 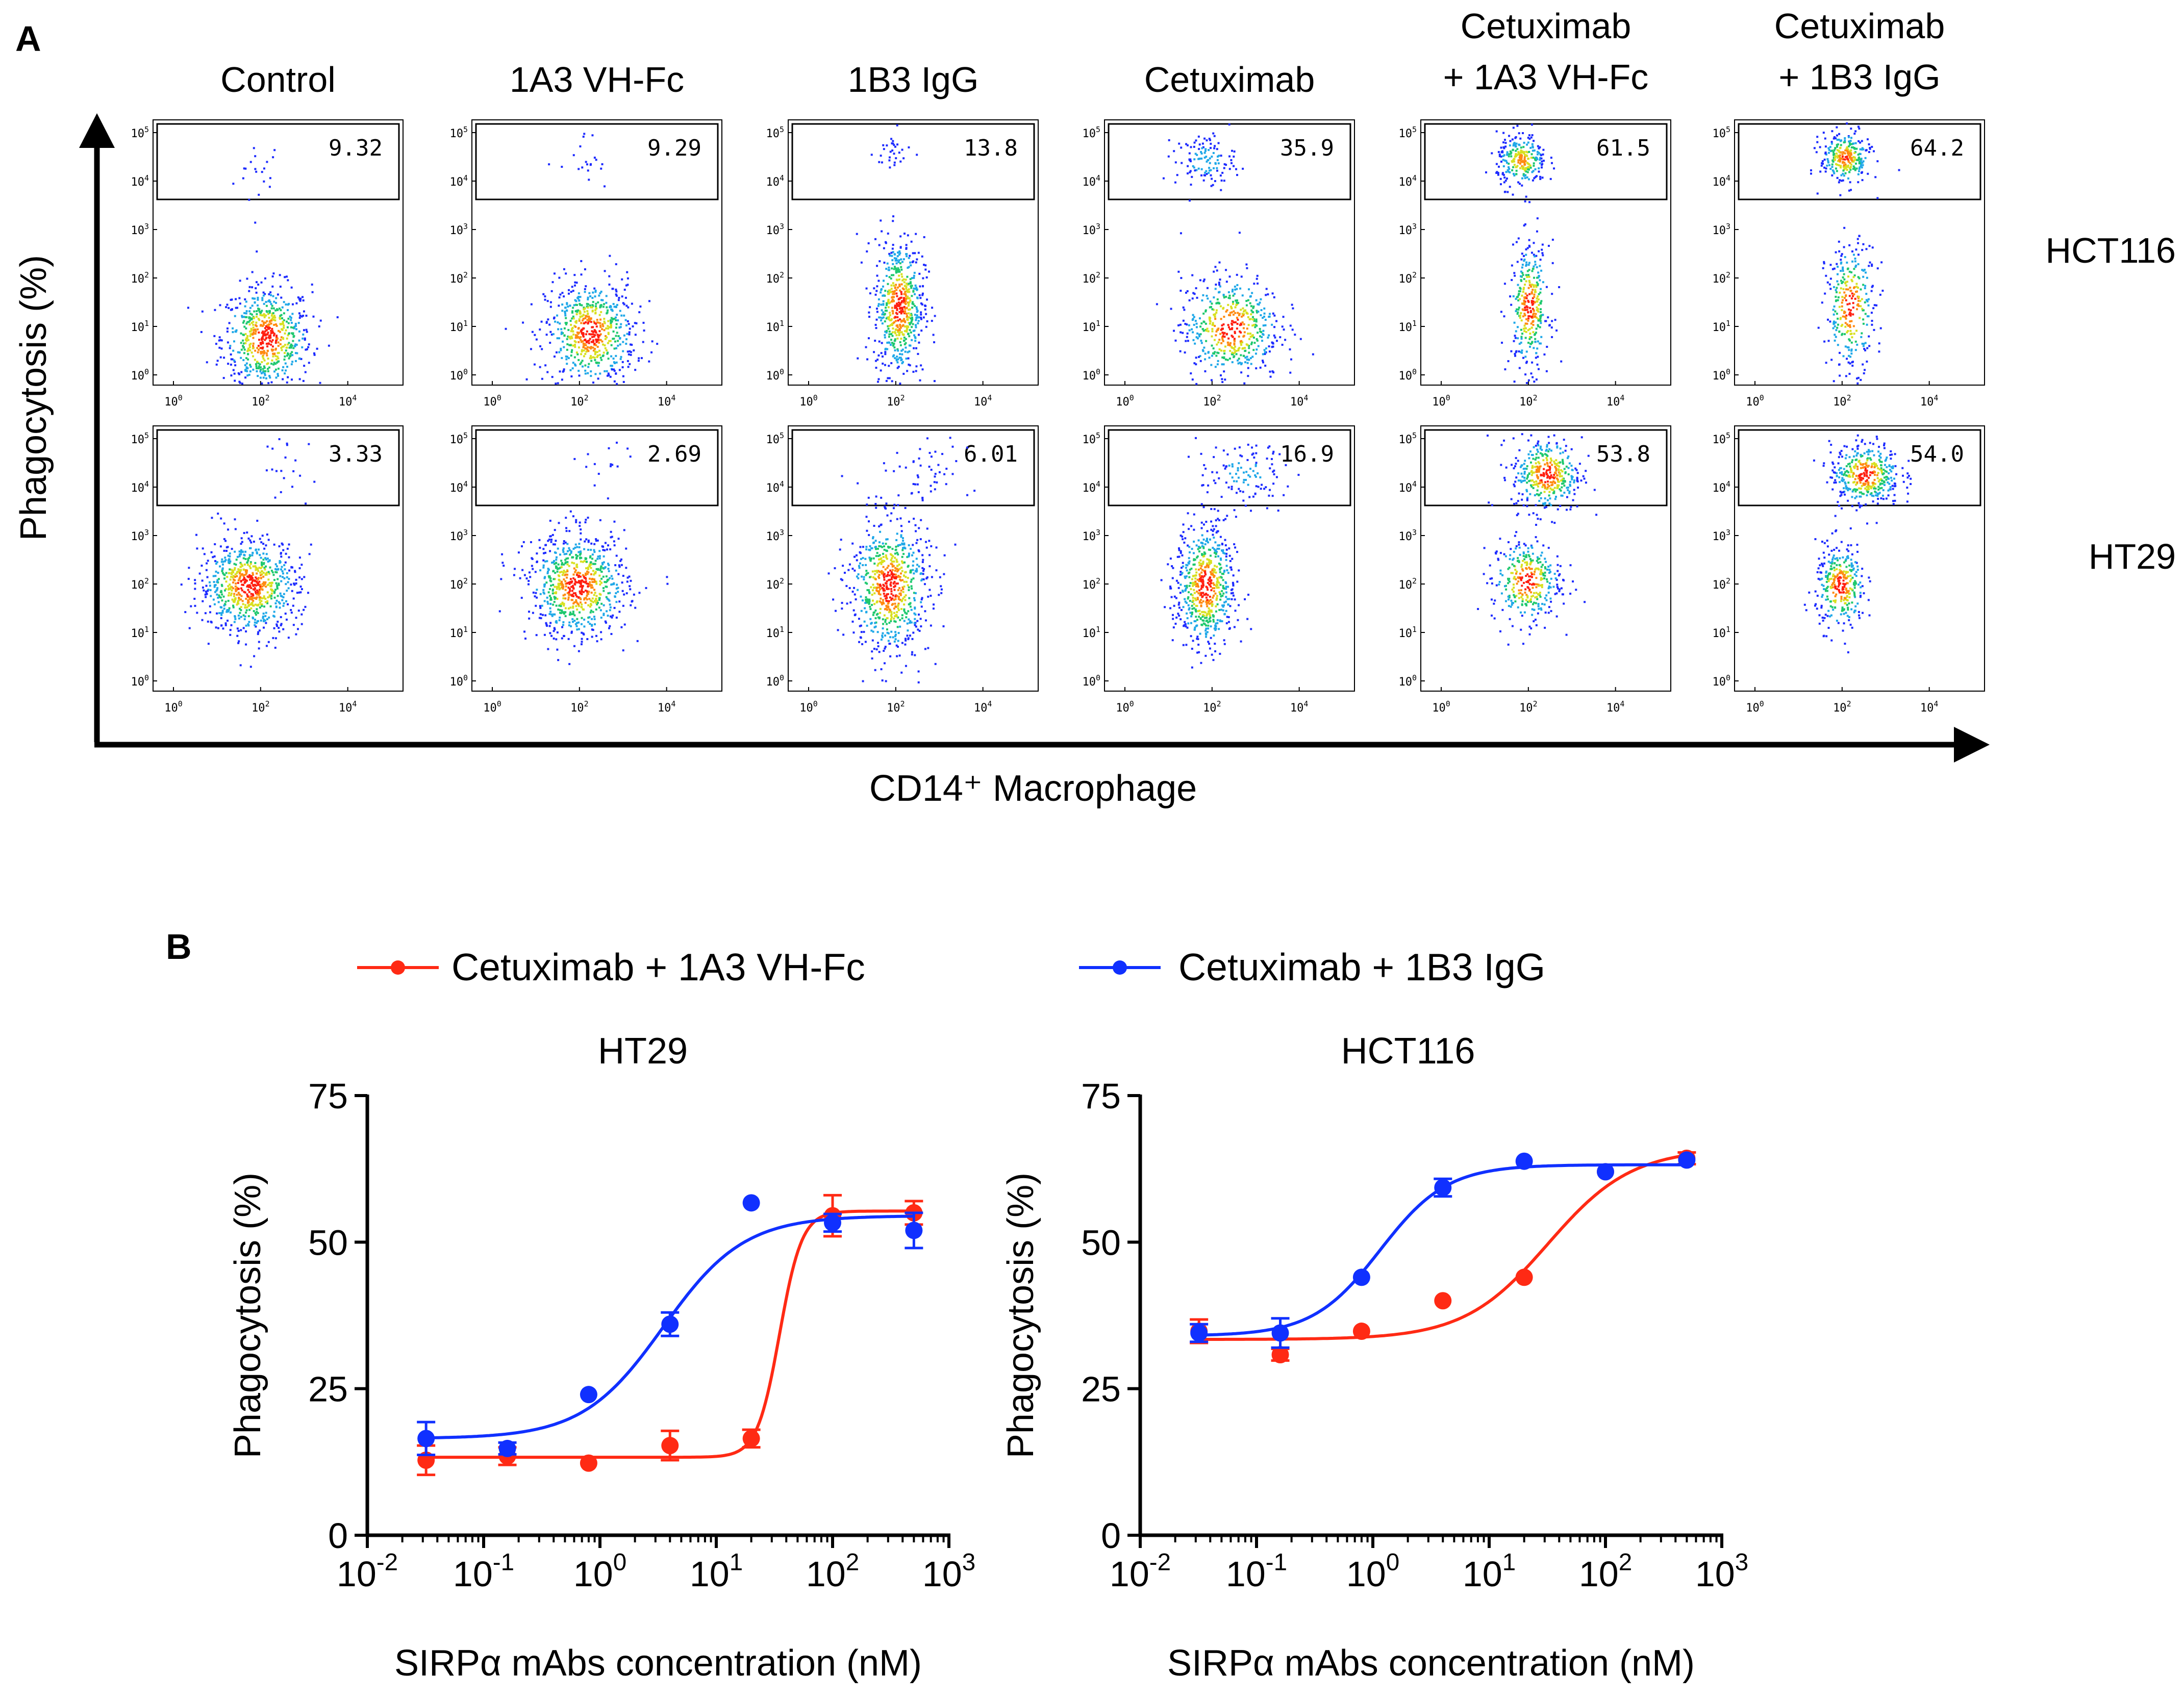 I want to click on x-tick-label: 102, so click(x=261, y=401).